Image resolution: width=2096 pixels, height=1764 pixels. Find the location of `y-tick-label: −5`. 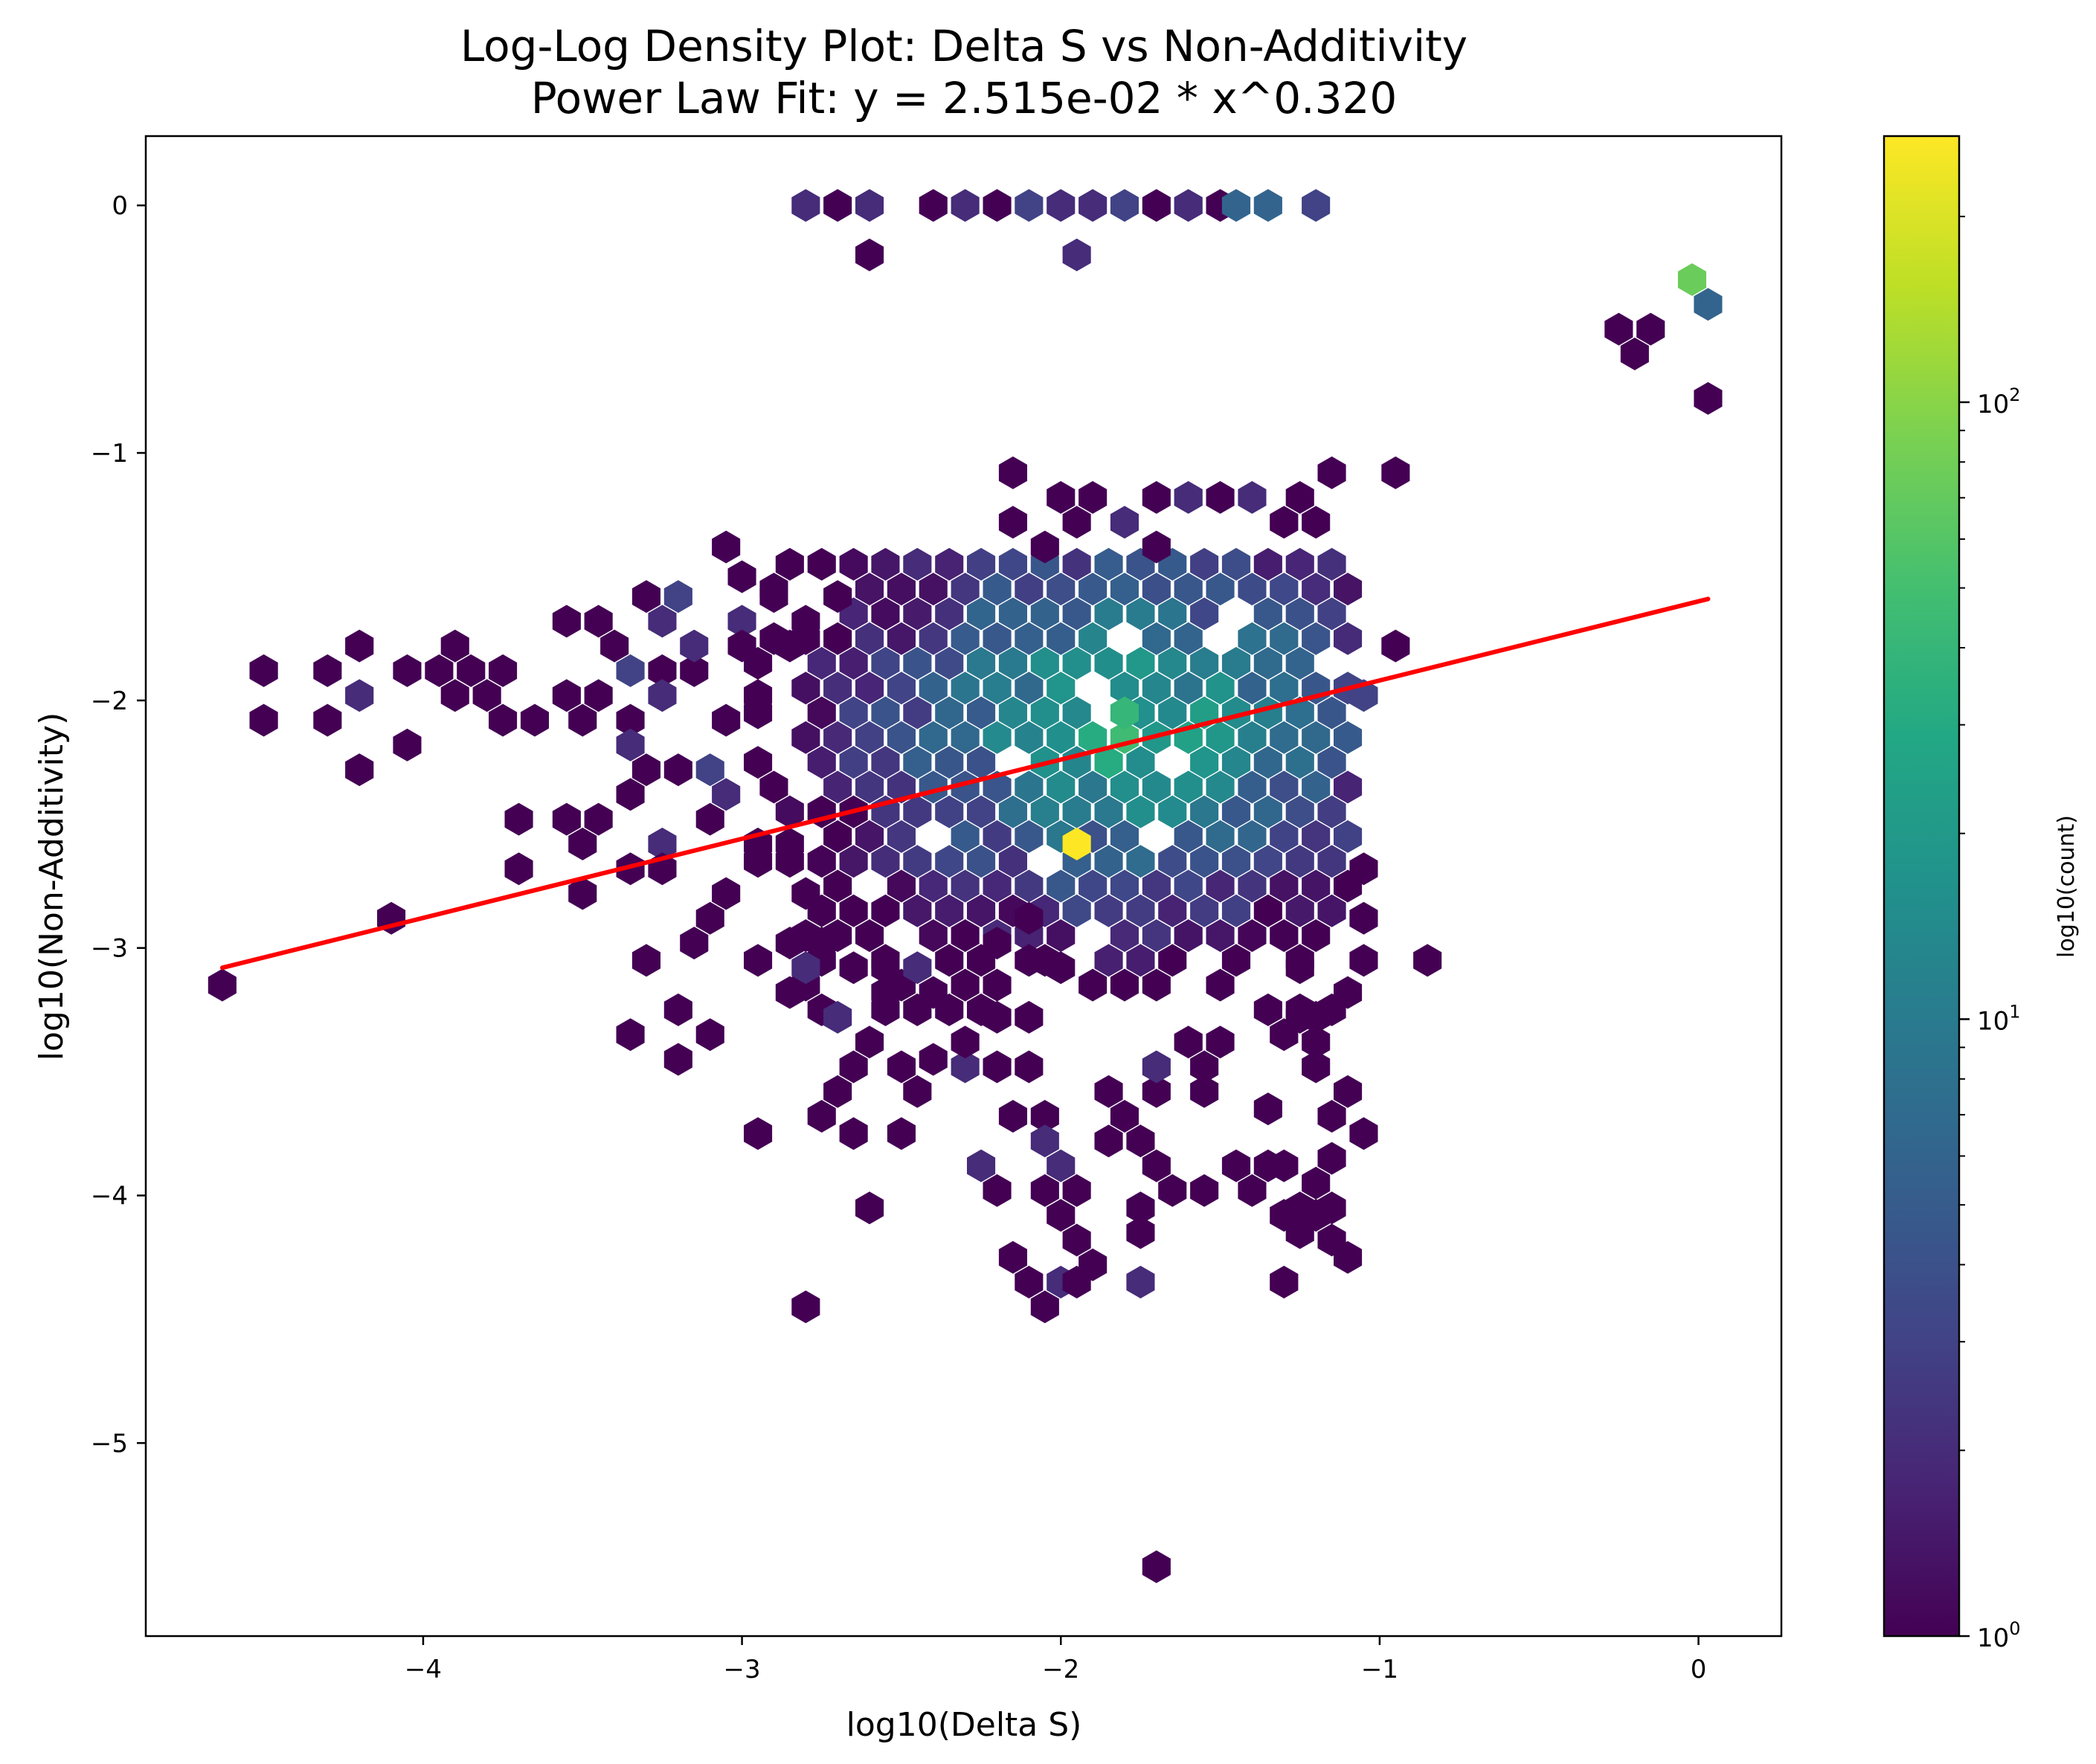

y-tick-label: −5 is located at coordinates (109, 1444).